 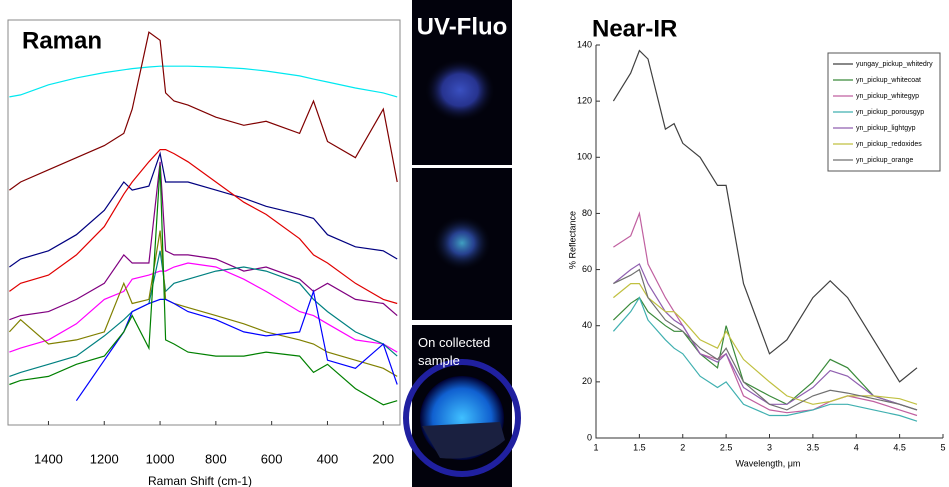 I want to click on x-tick-label: 1, so click(x=595, y=447).